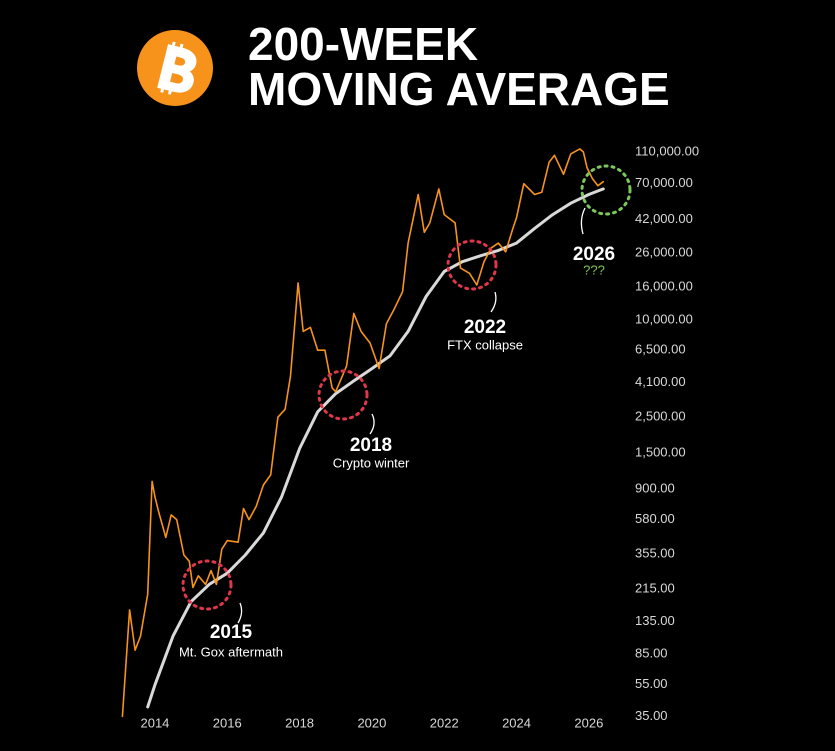  What do you see at coordinates (664, 182) in the screenshot?
I see `y-tick-label: 70,000.00` at bounding box center [664, 182].